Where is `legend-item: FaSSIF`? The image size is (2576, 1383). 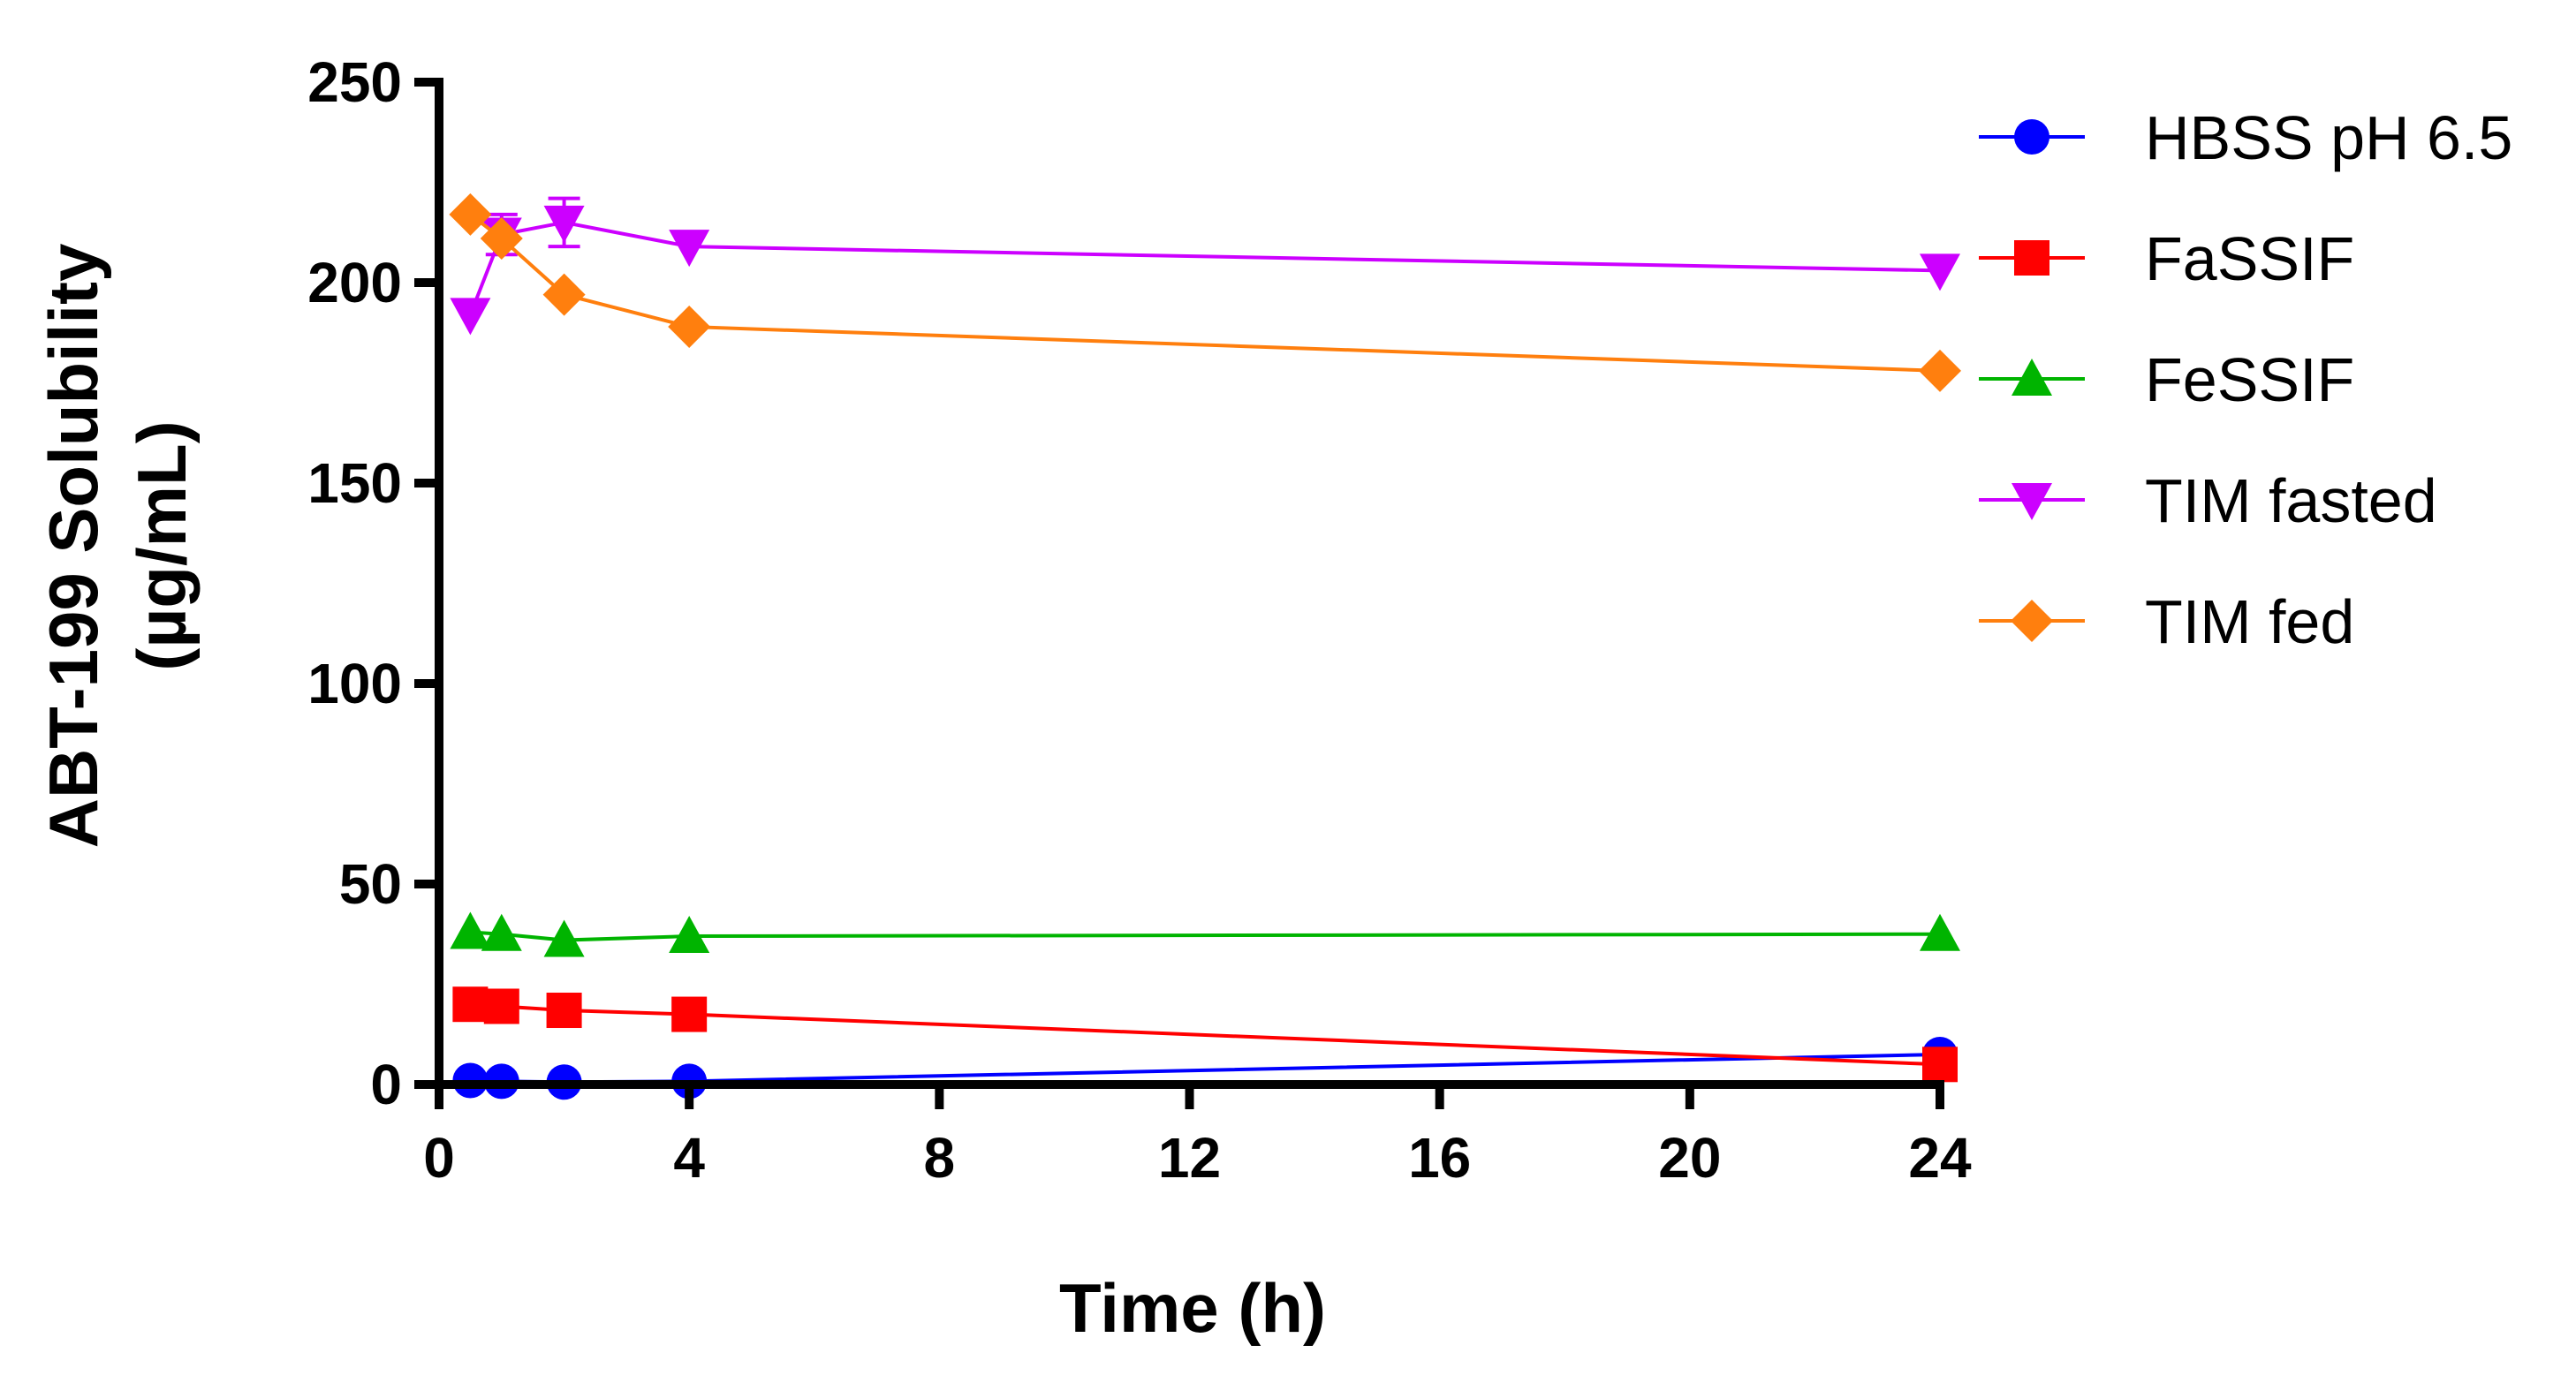 legend-item: FaSSIF is located at coordinates (2167, 259).